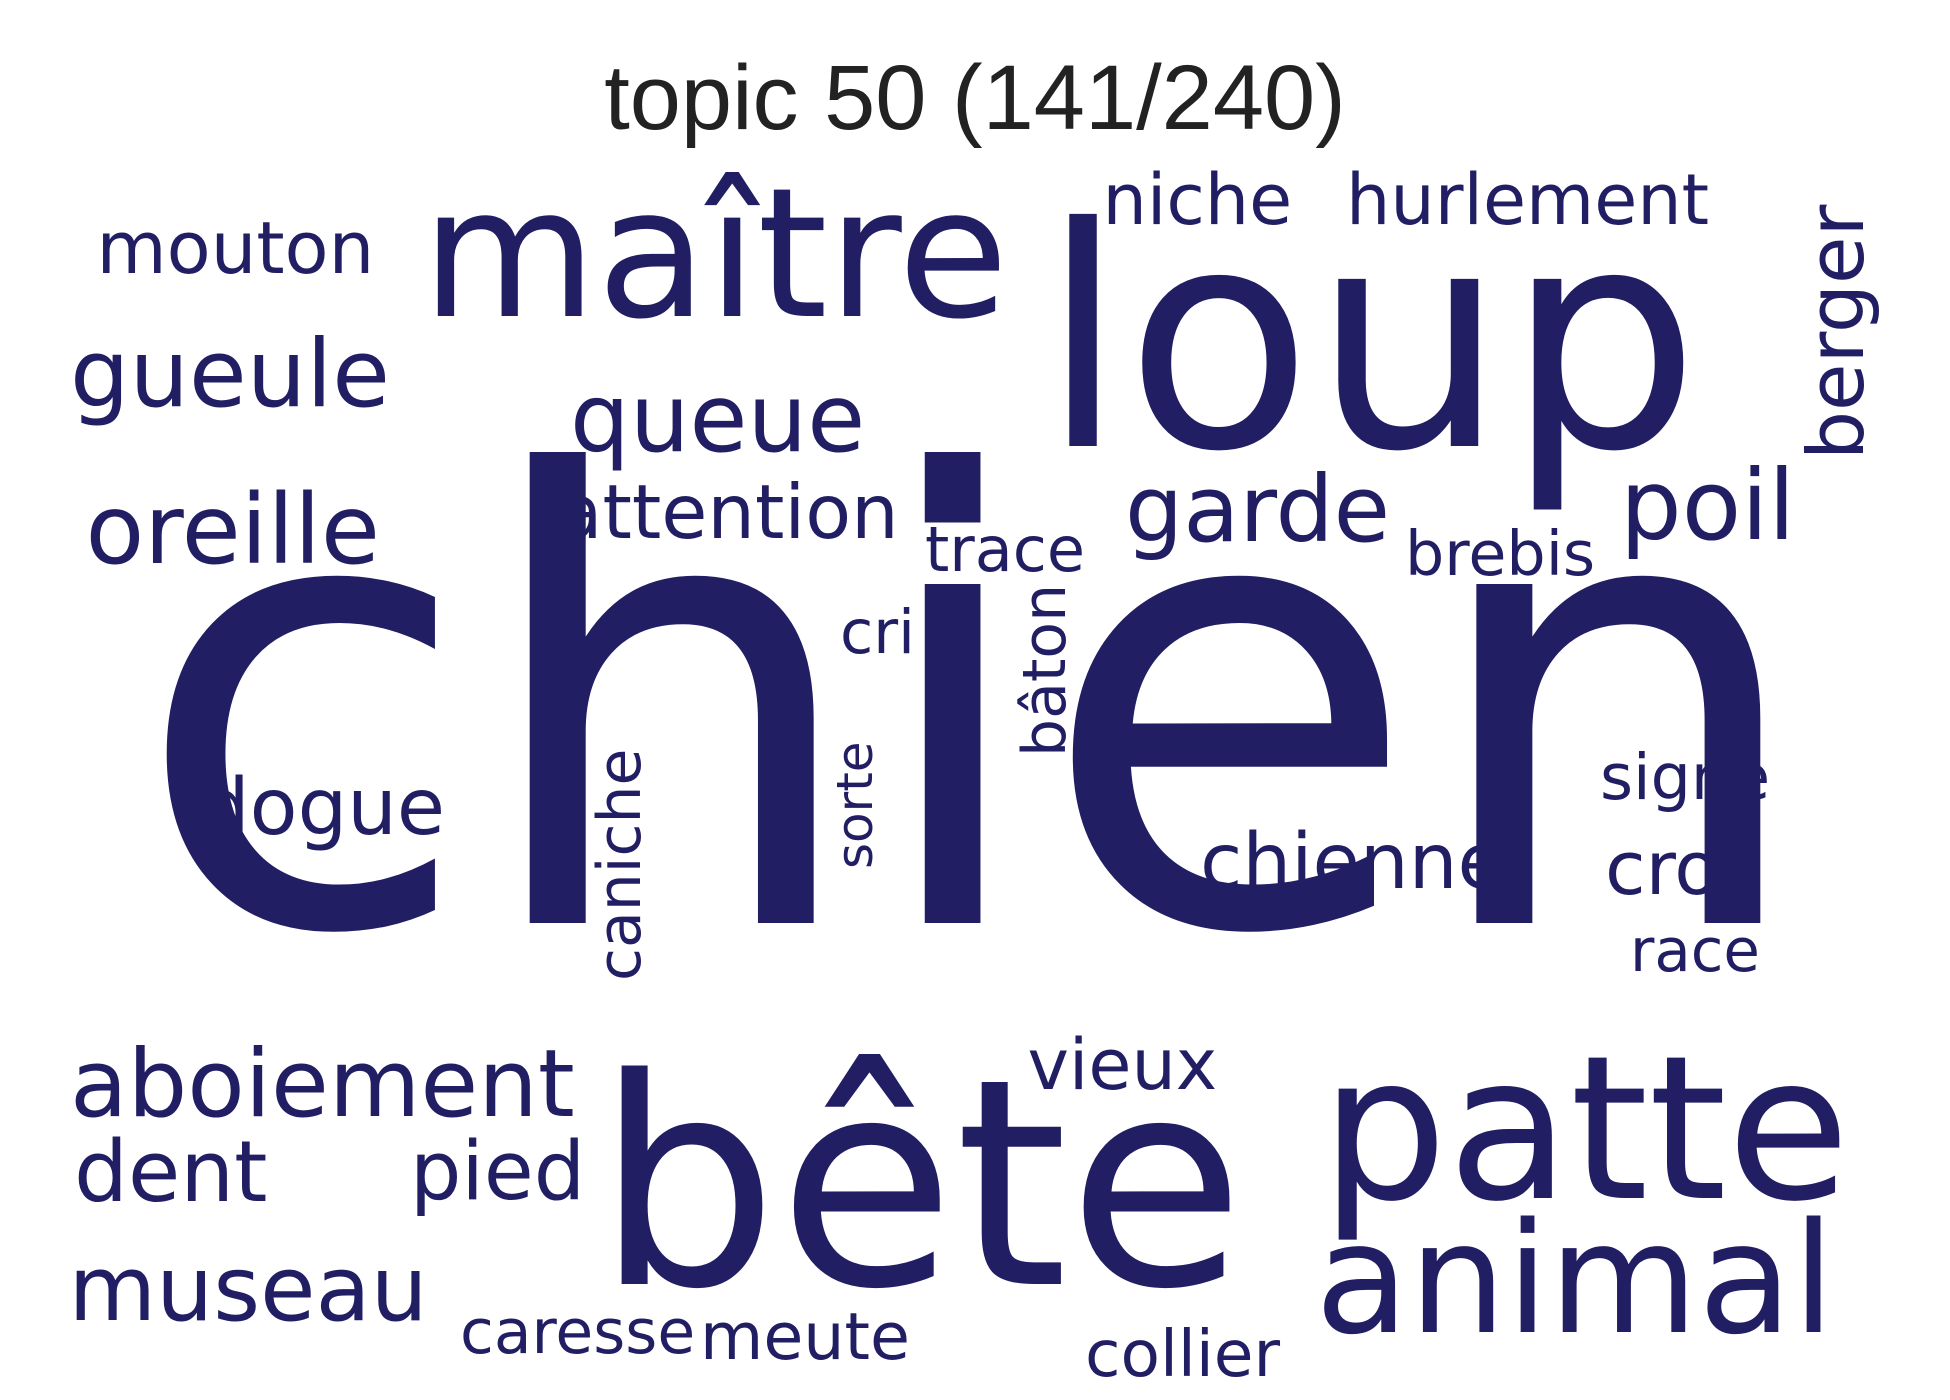 The width and height of the screenshot is (1950, 1400). I want to click on word-13: attention, so click(727, 512).